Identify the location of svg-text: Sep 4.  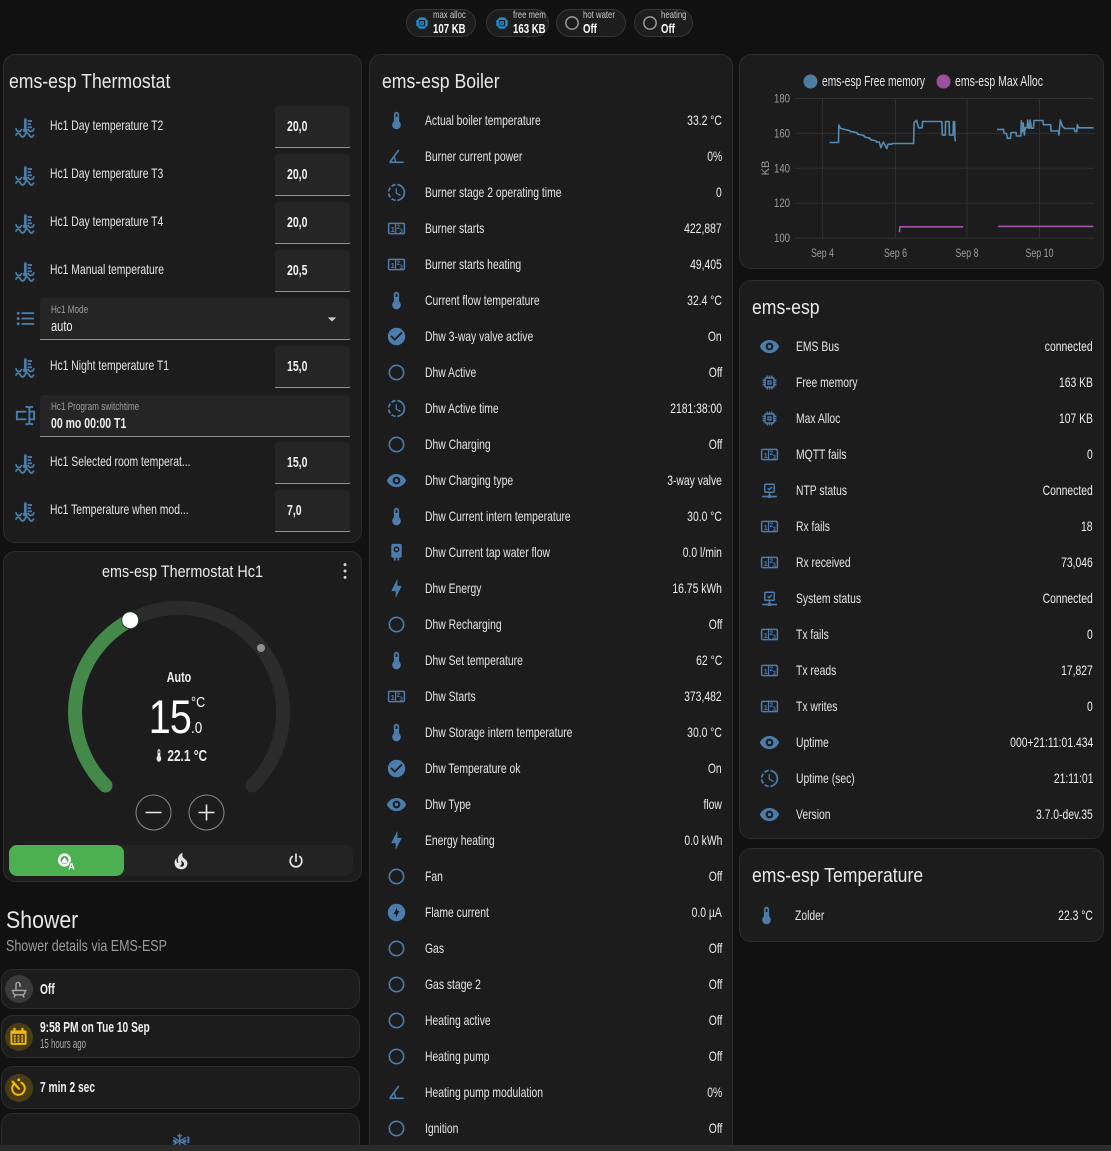
(822, 253).